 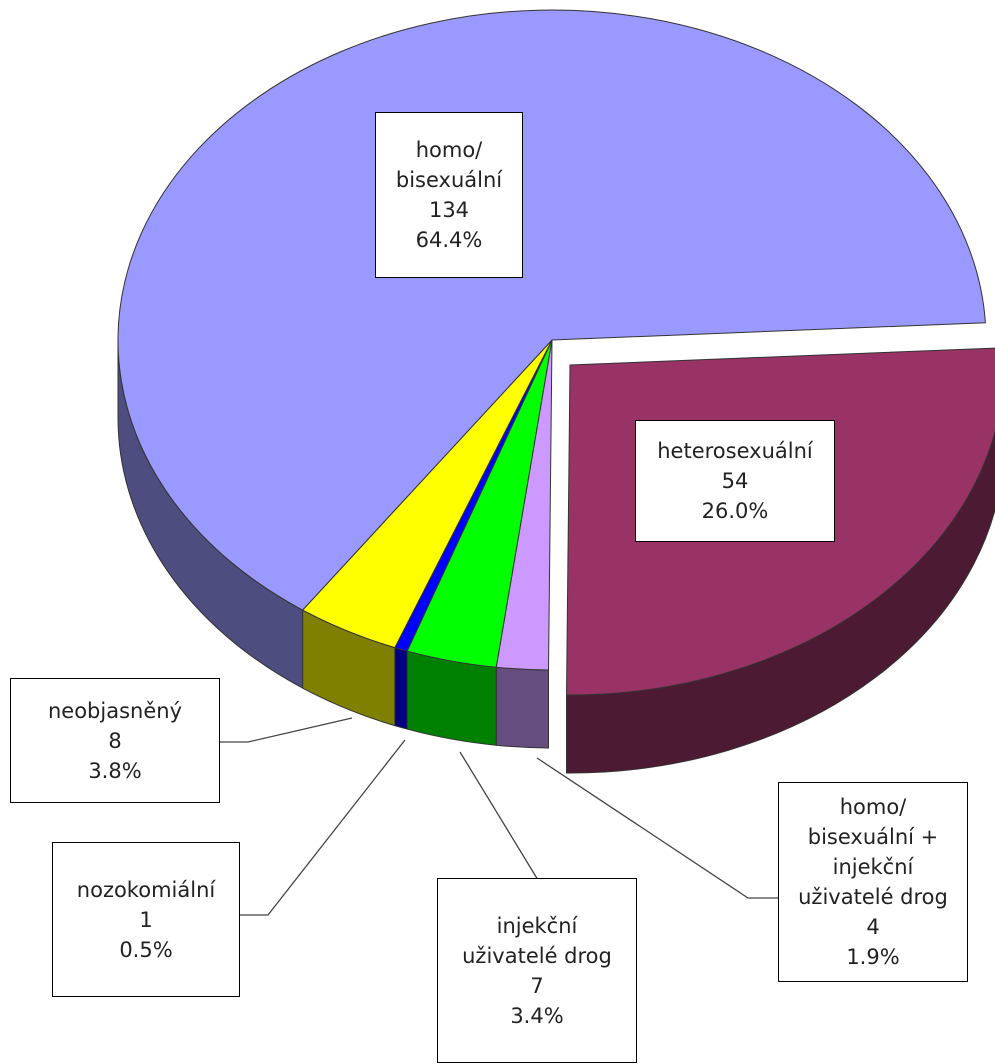 What do you see at coordinates (873, 957) in the screenshot?
I see `label-percent: 1.9%` at bounding box center [873, 957].